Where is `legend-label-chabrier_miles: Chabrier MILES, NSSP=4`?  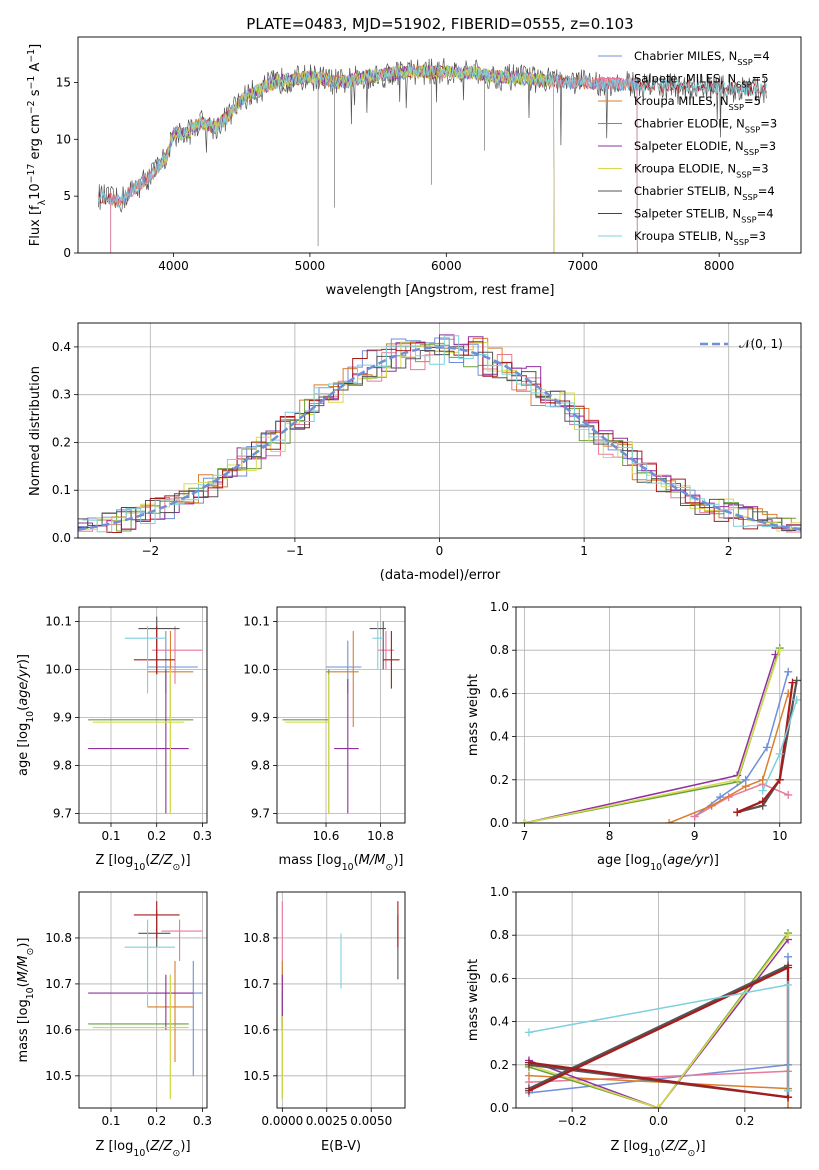 legend-label-chabrier_miles: Chabrier MILES, NSSP=4 is located at coordinates (702, 58).